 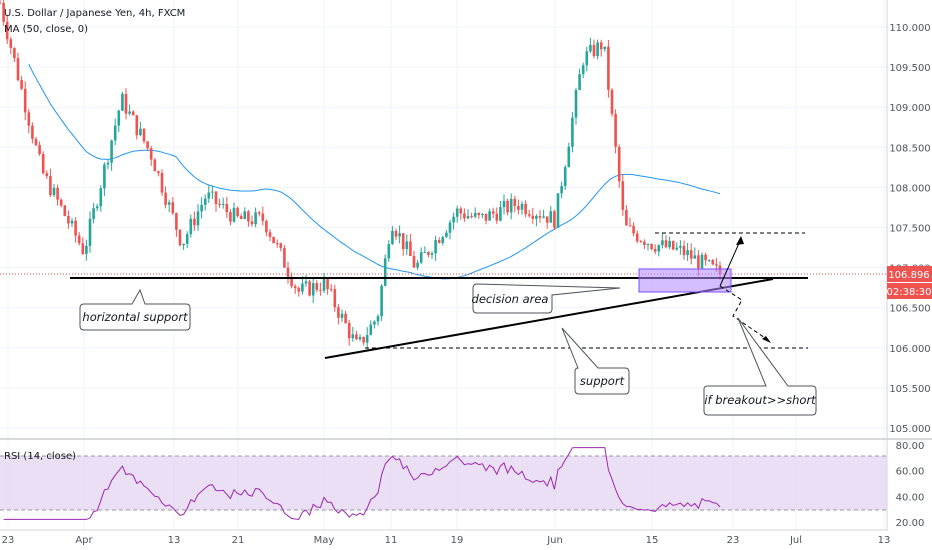 What do you see at coordinates (238, 540) in the screenshot?
I see `time-tick-label: 21` at bounding box center [238, 540].